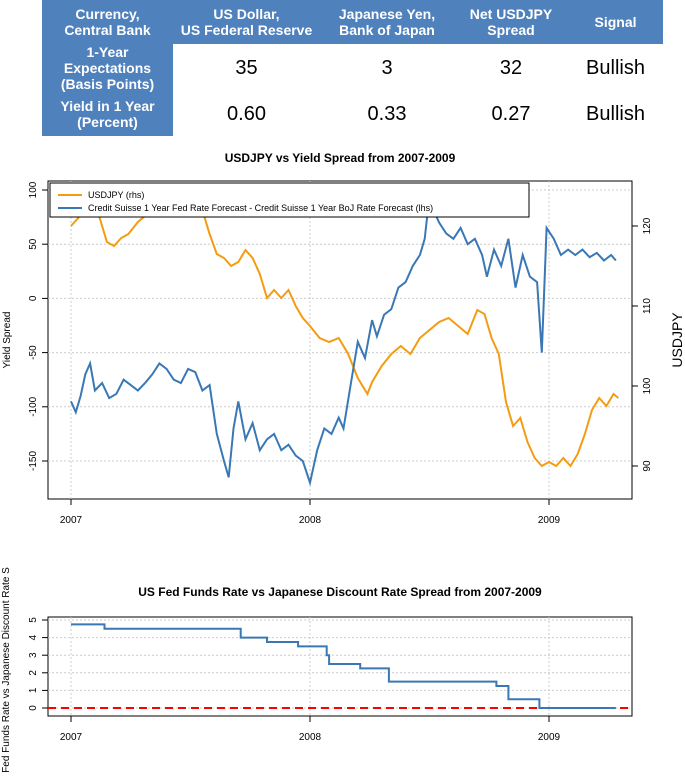 The image size is (685, 781). Describe the element at coordinates (107, 22) in the screenshot. I see `header-currency: Currency, Central Bank` at that location.